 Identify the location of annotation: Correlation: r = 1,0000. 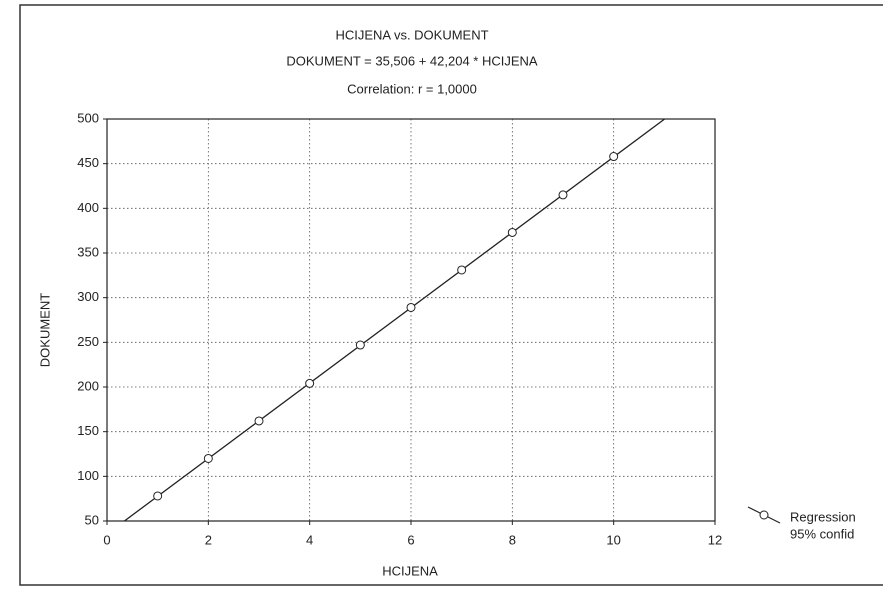
(412, 88).